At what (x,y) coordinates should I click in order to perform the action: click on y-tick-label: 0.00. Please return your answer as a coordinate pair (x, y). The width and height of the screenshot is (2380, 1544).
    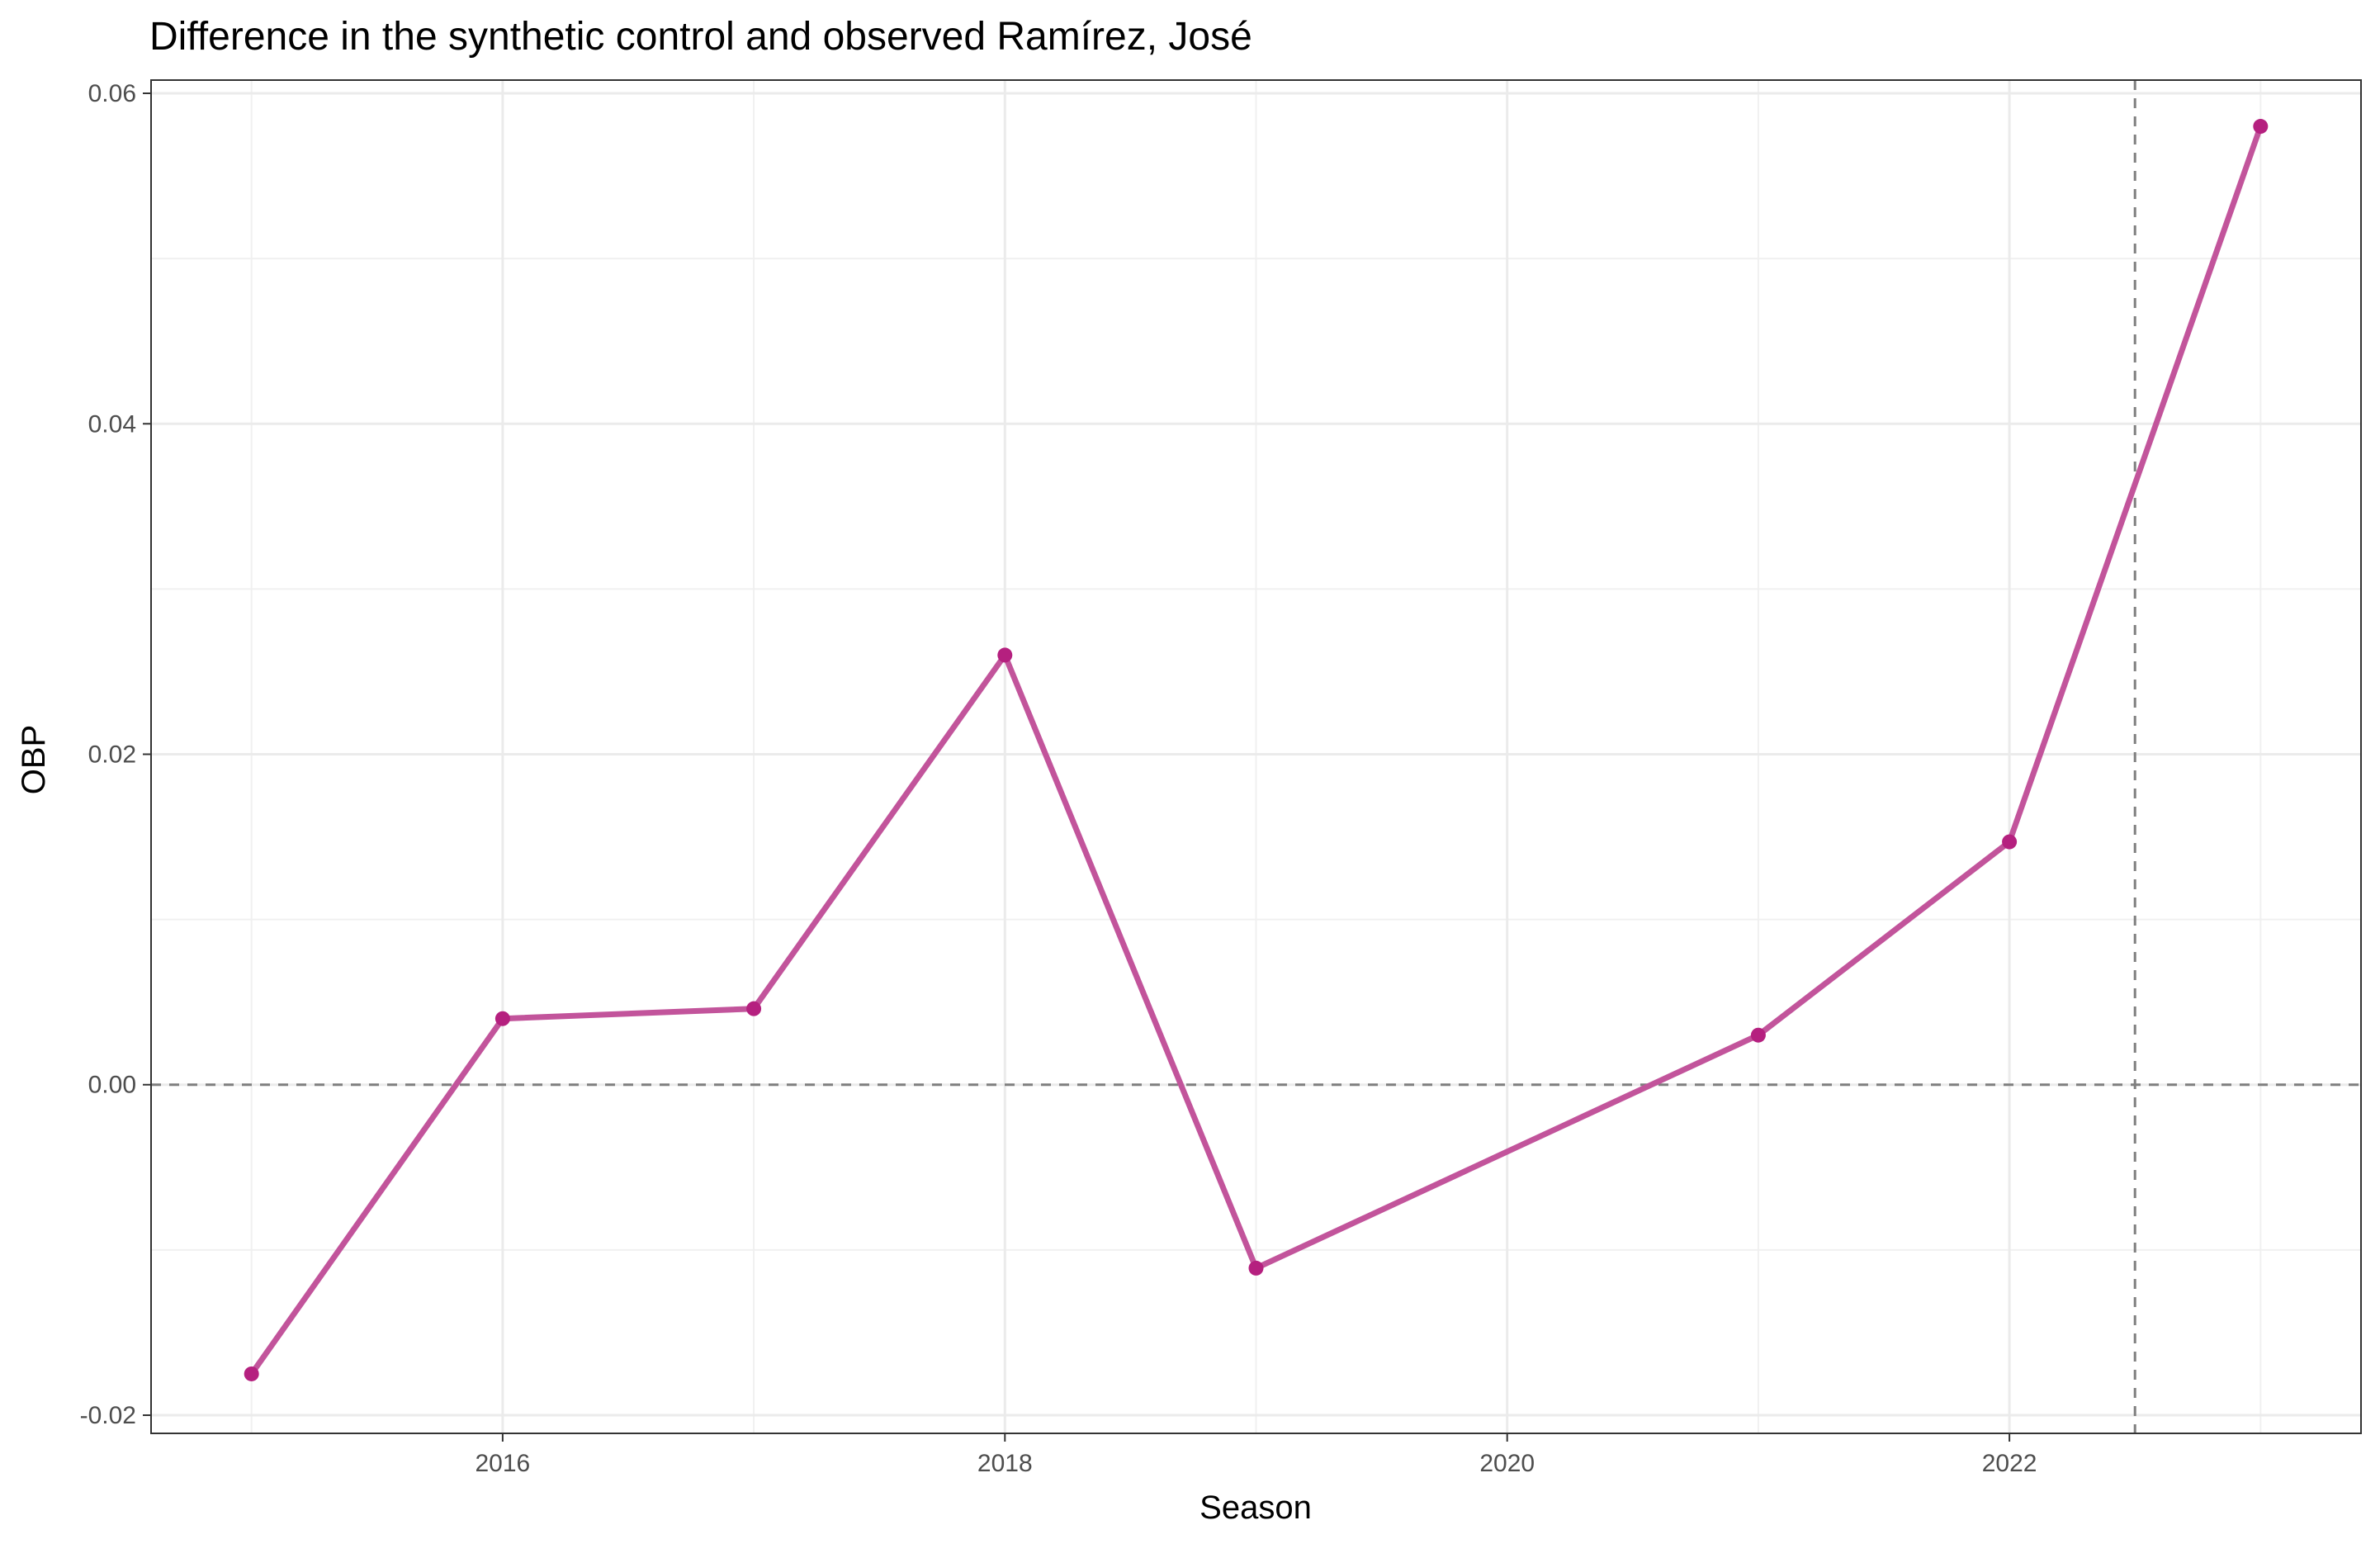
    Looking at the image, I should click on (112, 1086).